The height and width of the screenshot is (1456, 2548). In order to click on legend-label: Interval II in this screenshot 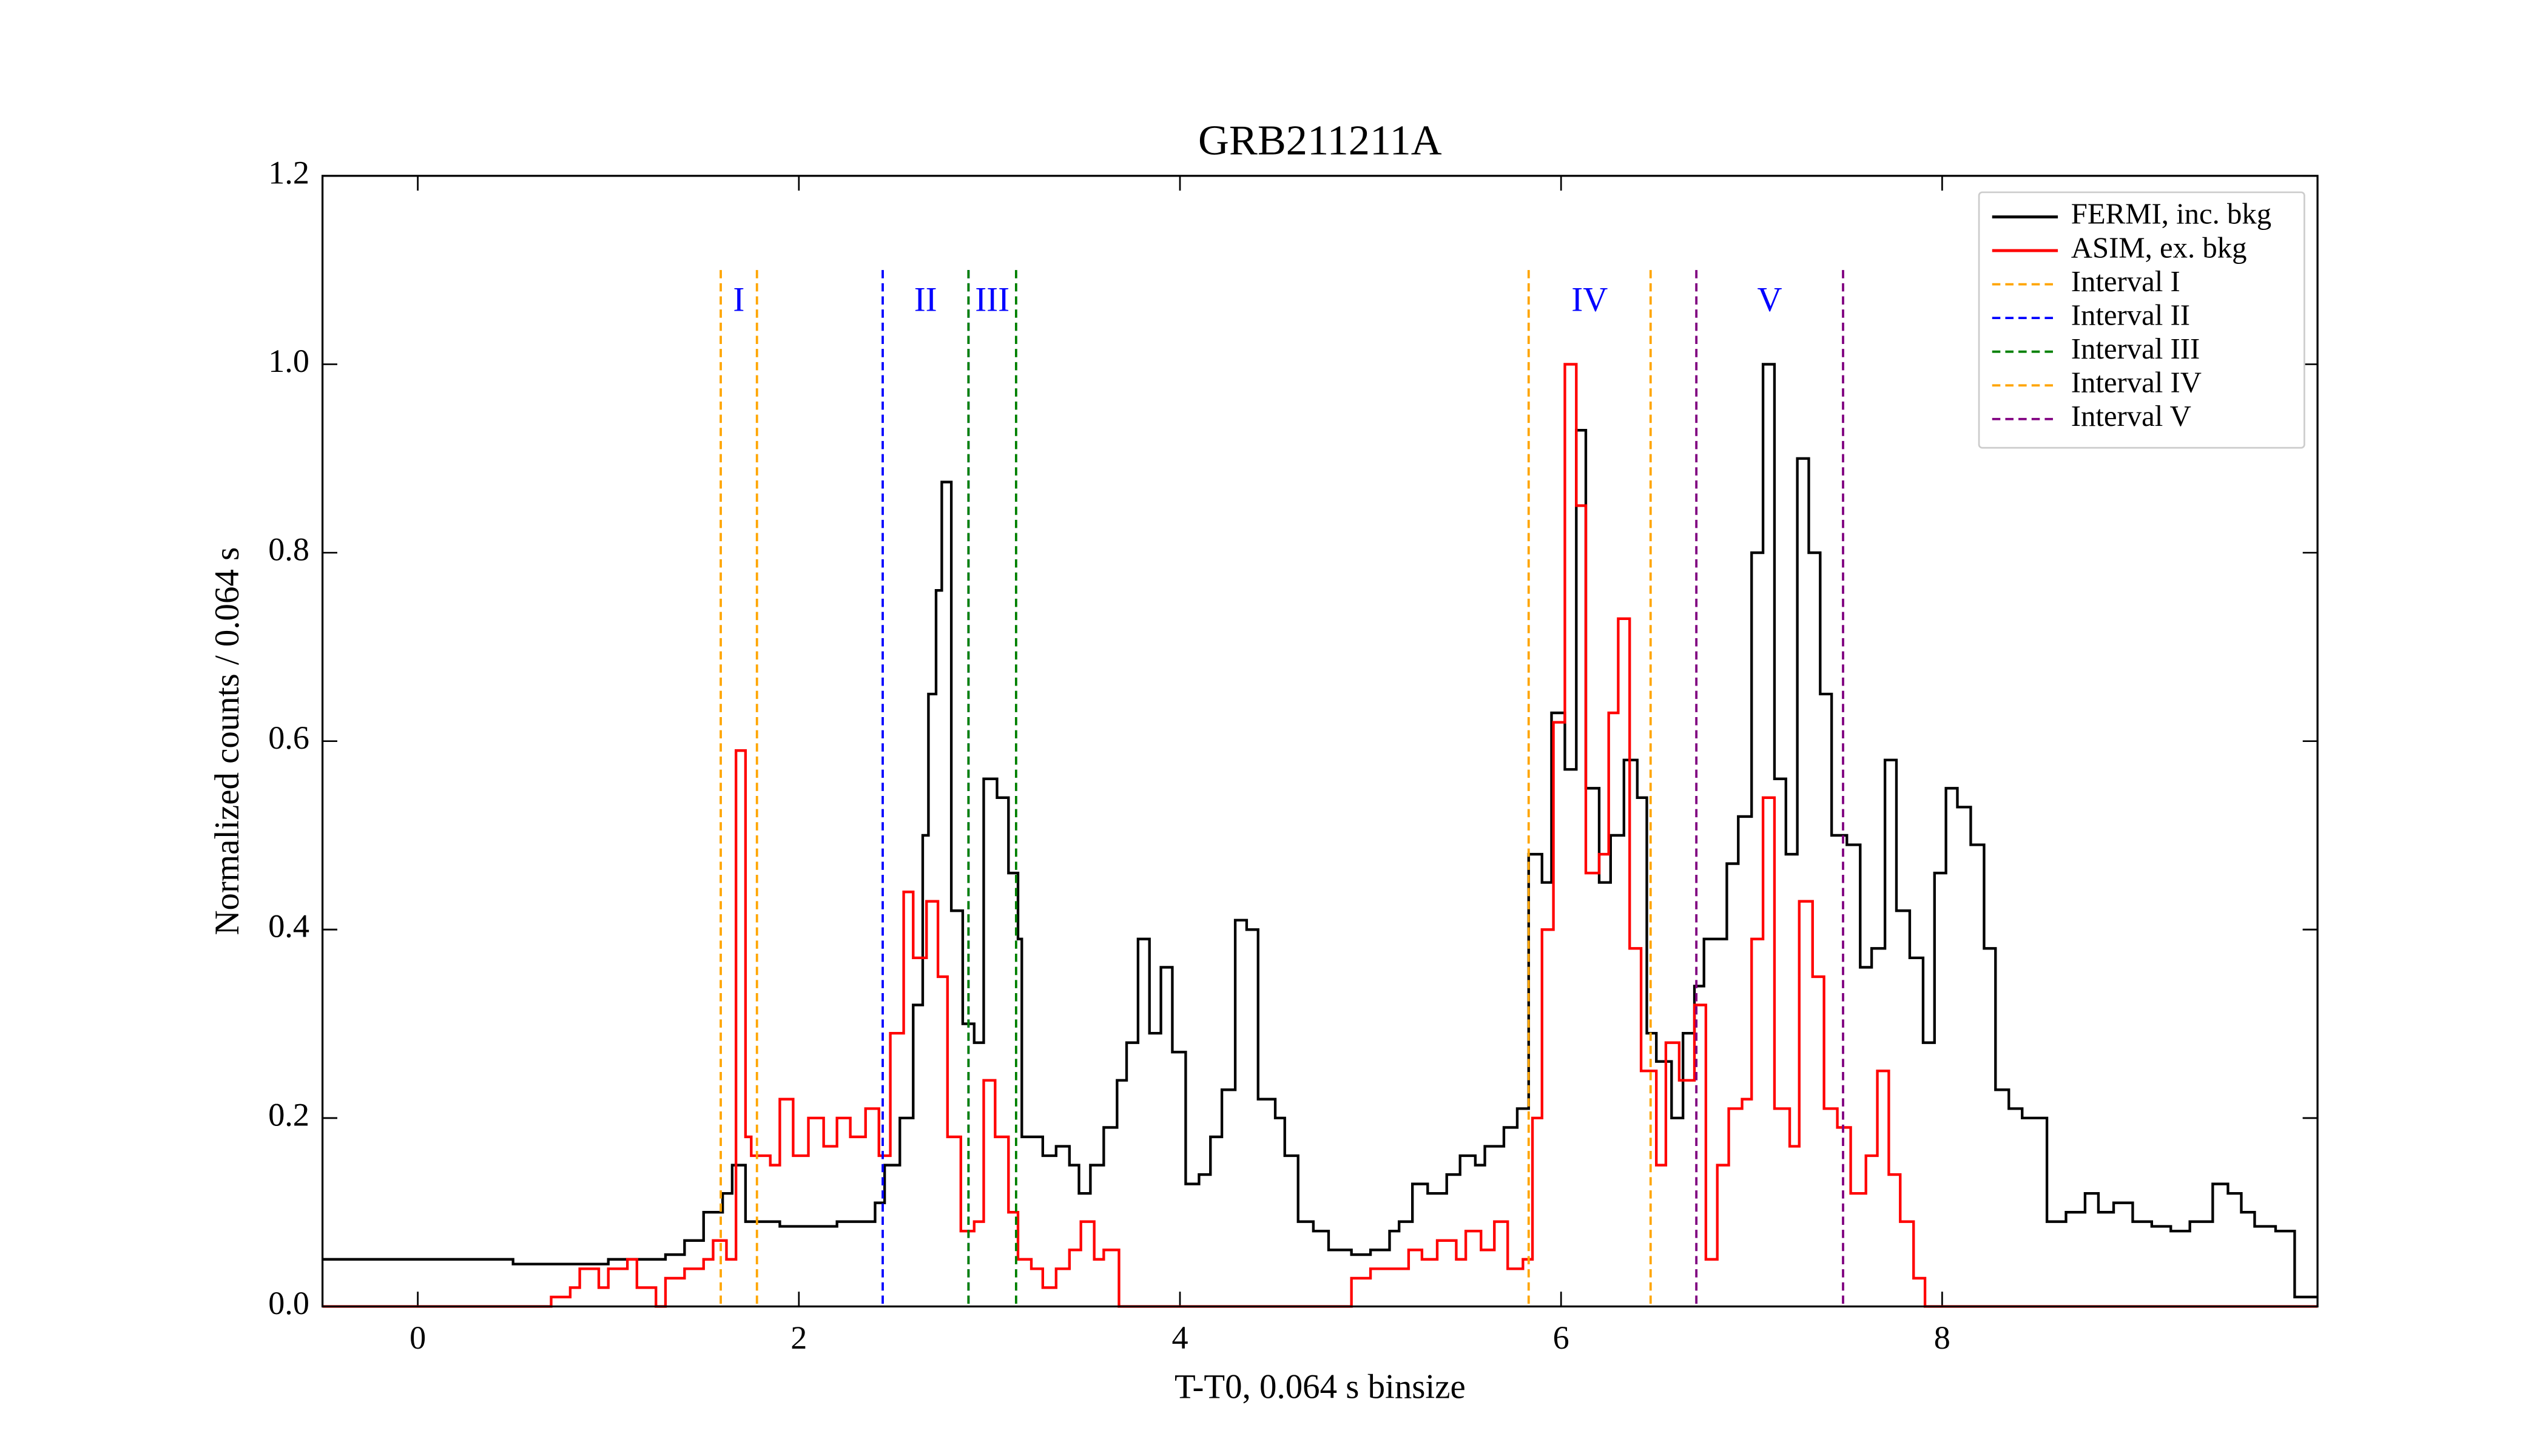, I will do `click(2130, 314)`.